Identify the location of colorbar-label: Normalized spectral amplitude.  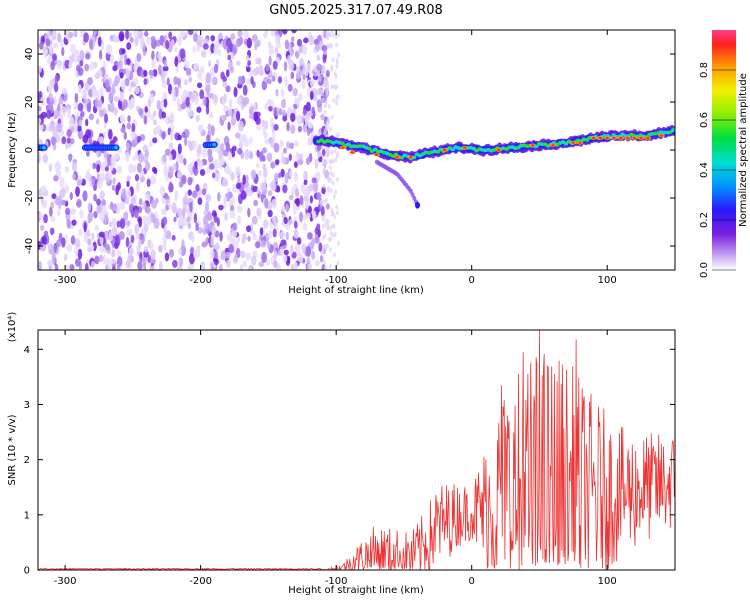
(743, 150).